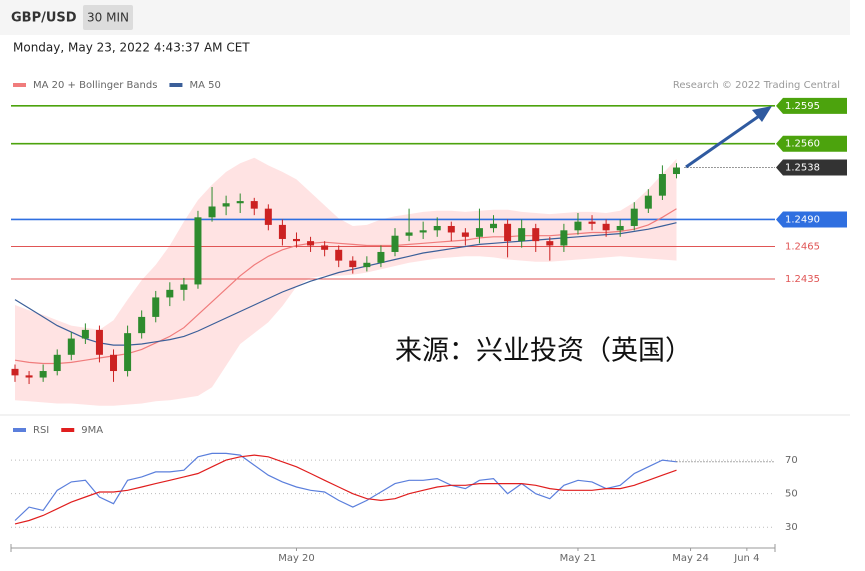 Image resolution: width=865 pixels, height=571 pixels. What do you see at coordinates (802, 106) in the screenshot?
I see `level-label: 1.2595` at bounding box center [802, 106].